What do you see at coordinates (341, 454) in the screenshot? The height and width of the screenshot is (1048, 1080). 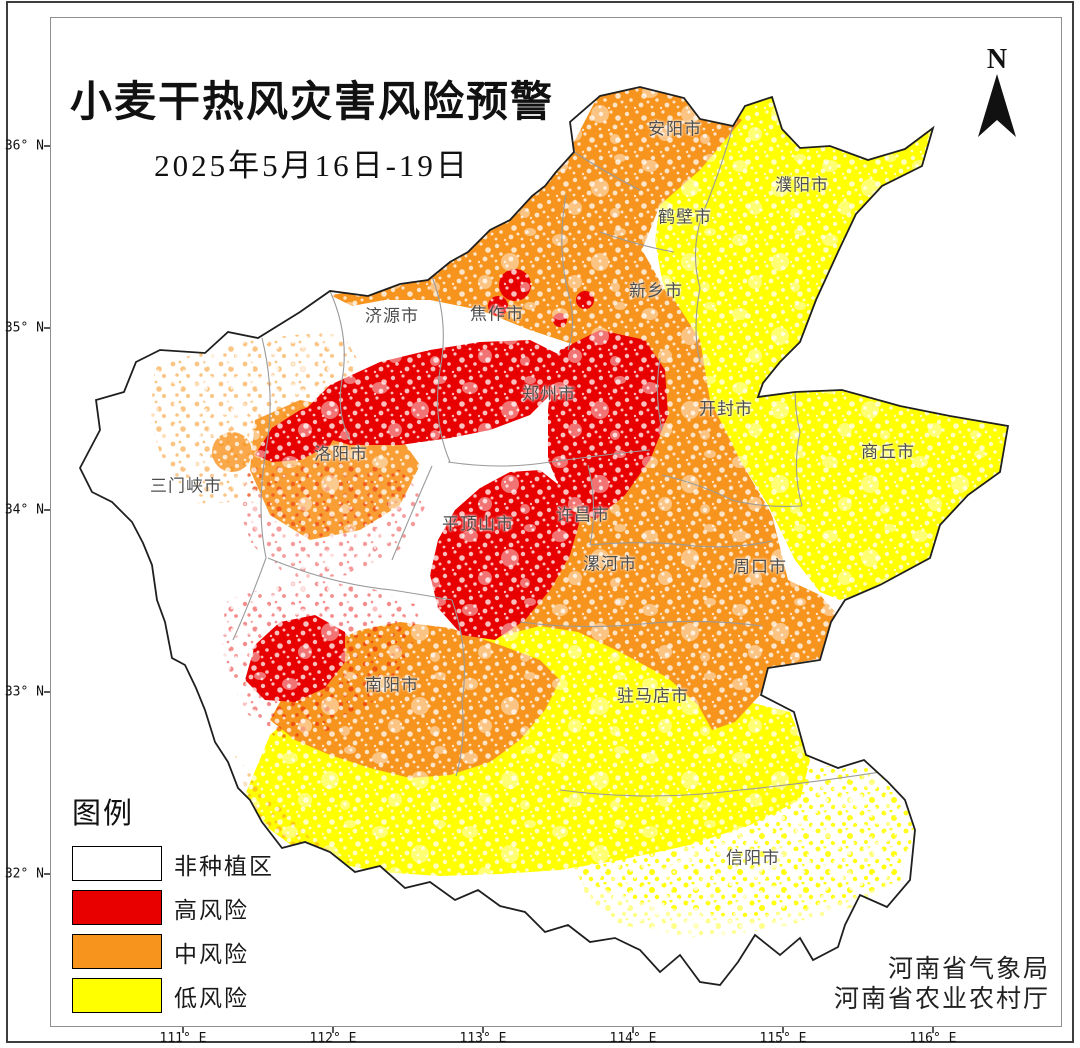 I see `city-label: 洛阳市` at bounding box center [341, 454].